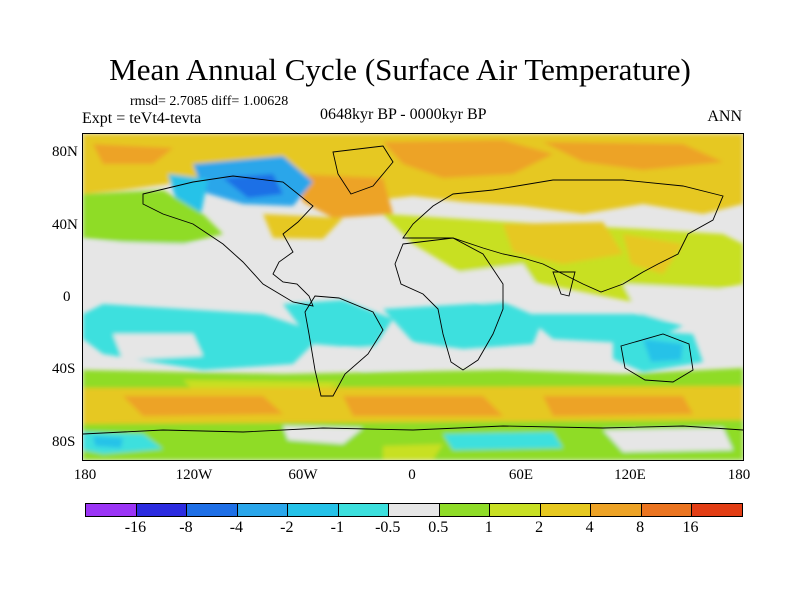  What do you see at coordinates (64, 442) in the screenshot?
I see `y-tick-80s: 80S` at bounding box center [64, 442].